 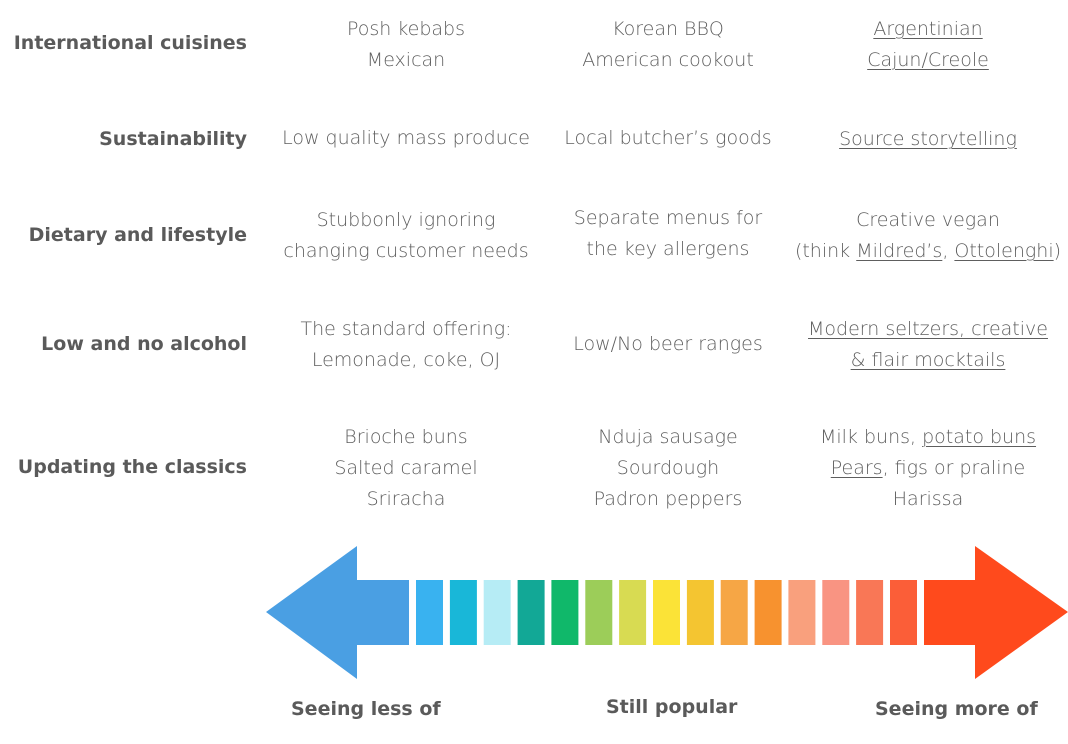 I want to click on cell-line: Brioche buns, so click(x=406, y=437).